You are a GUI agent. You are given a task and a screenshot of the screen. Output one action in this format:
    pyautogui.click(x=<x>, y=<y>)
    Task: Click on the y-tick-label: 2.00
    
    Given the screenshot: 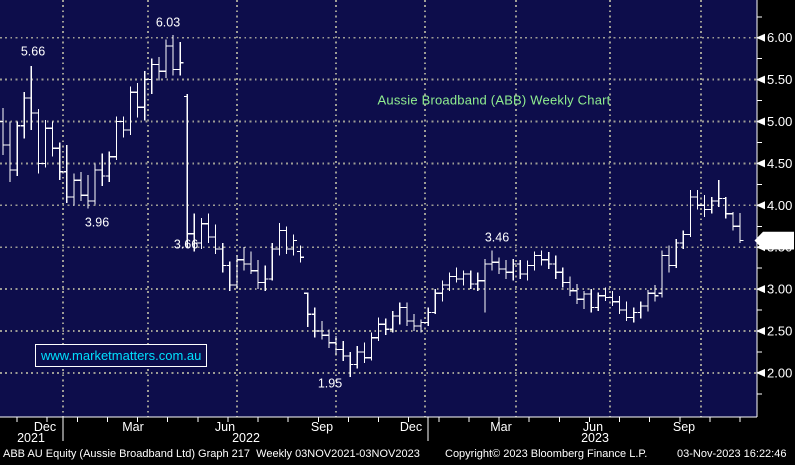 What is the action you would take?
    pyautogui.click(x=779, y=372)
    